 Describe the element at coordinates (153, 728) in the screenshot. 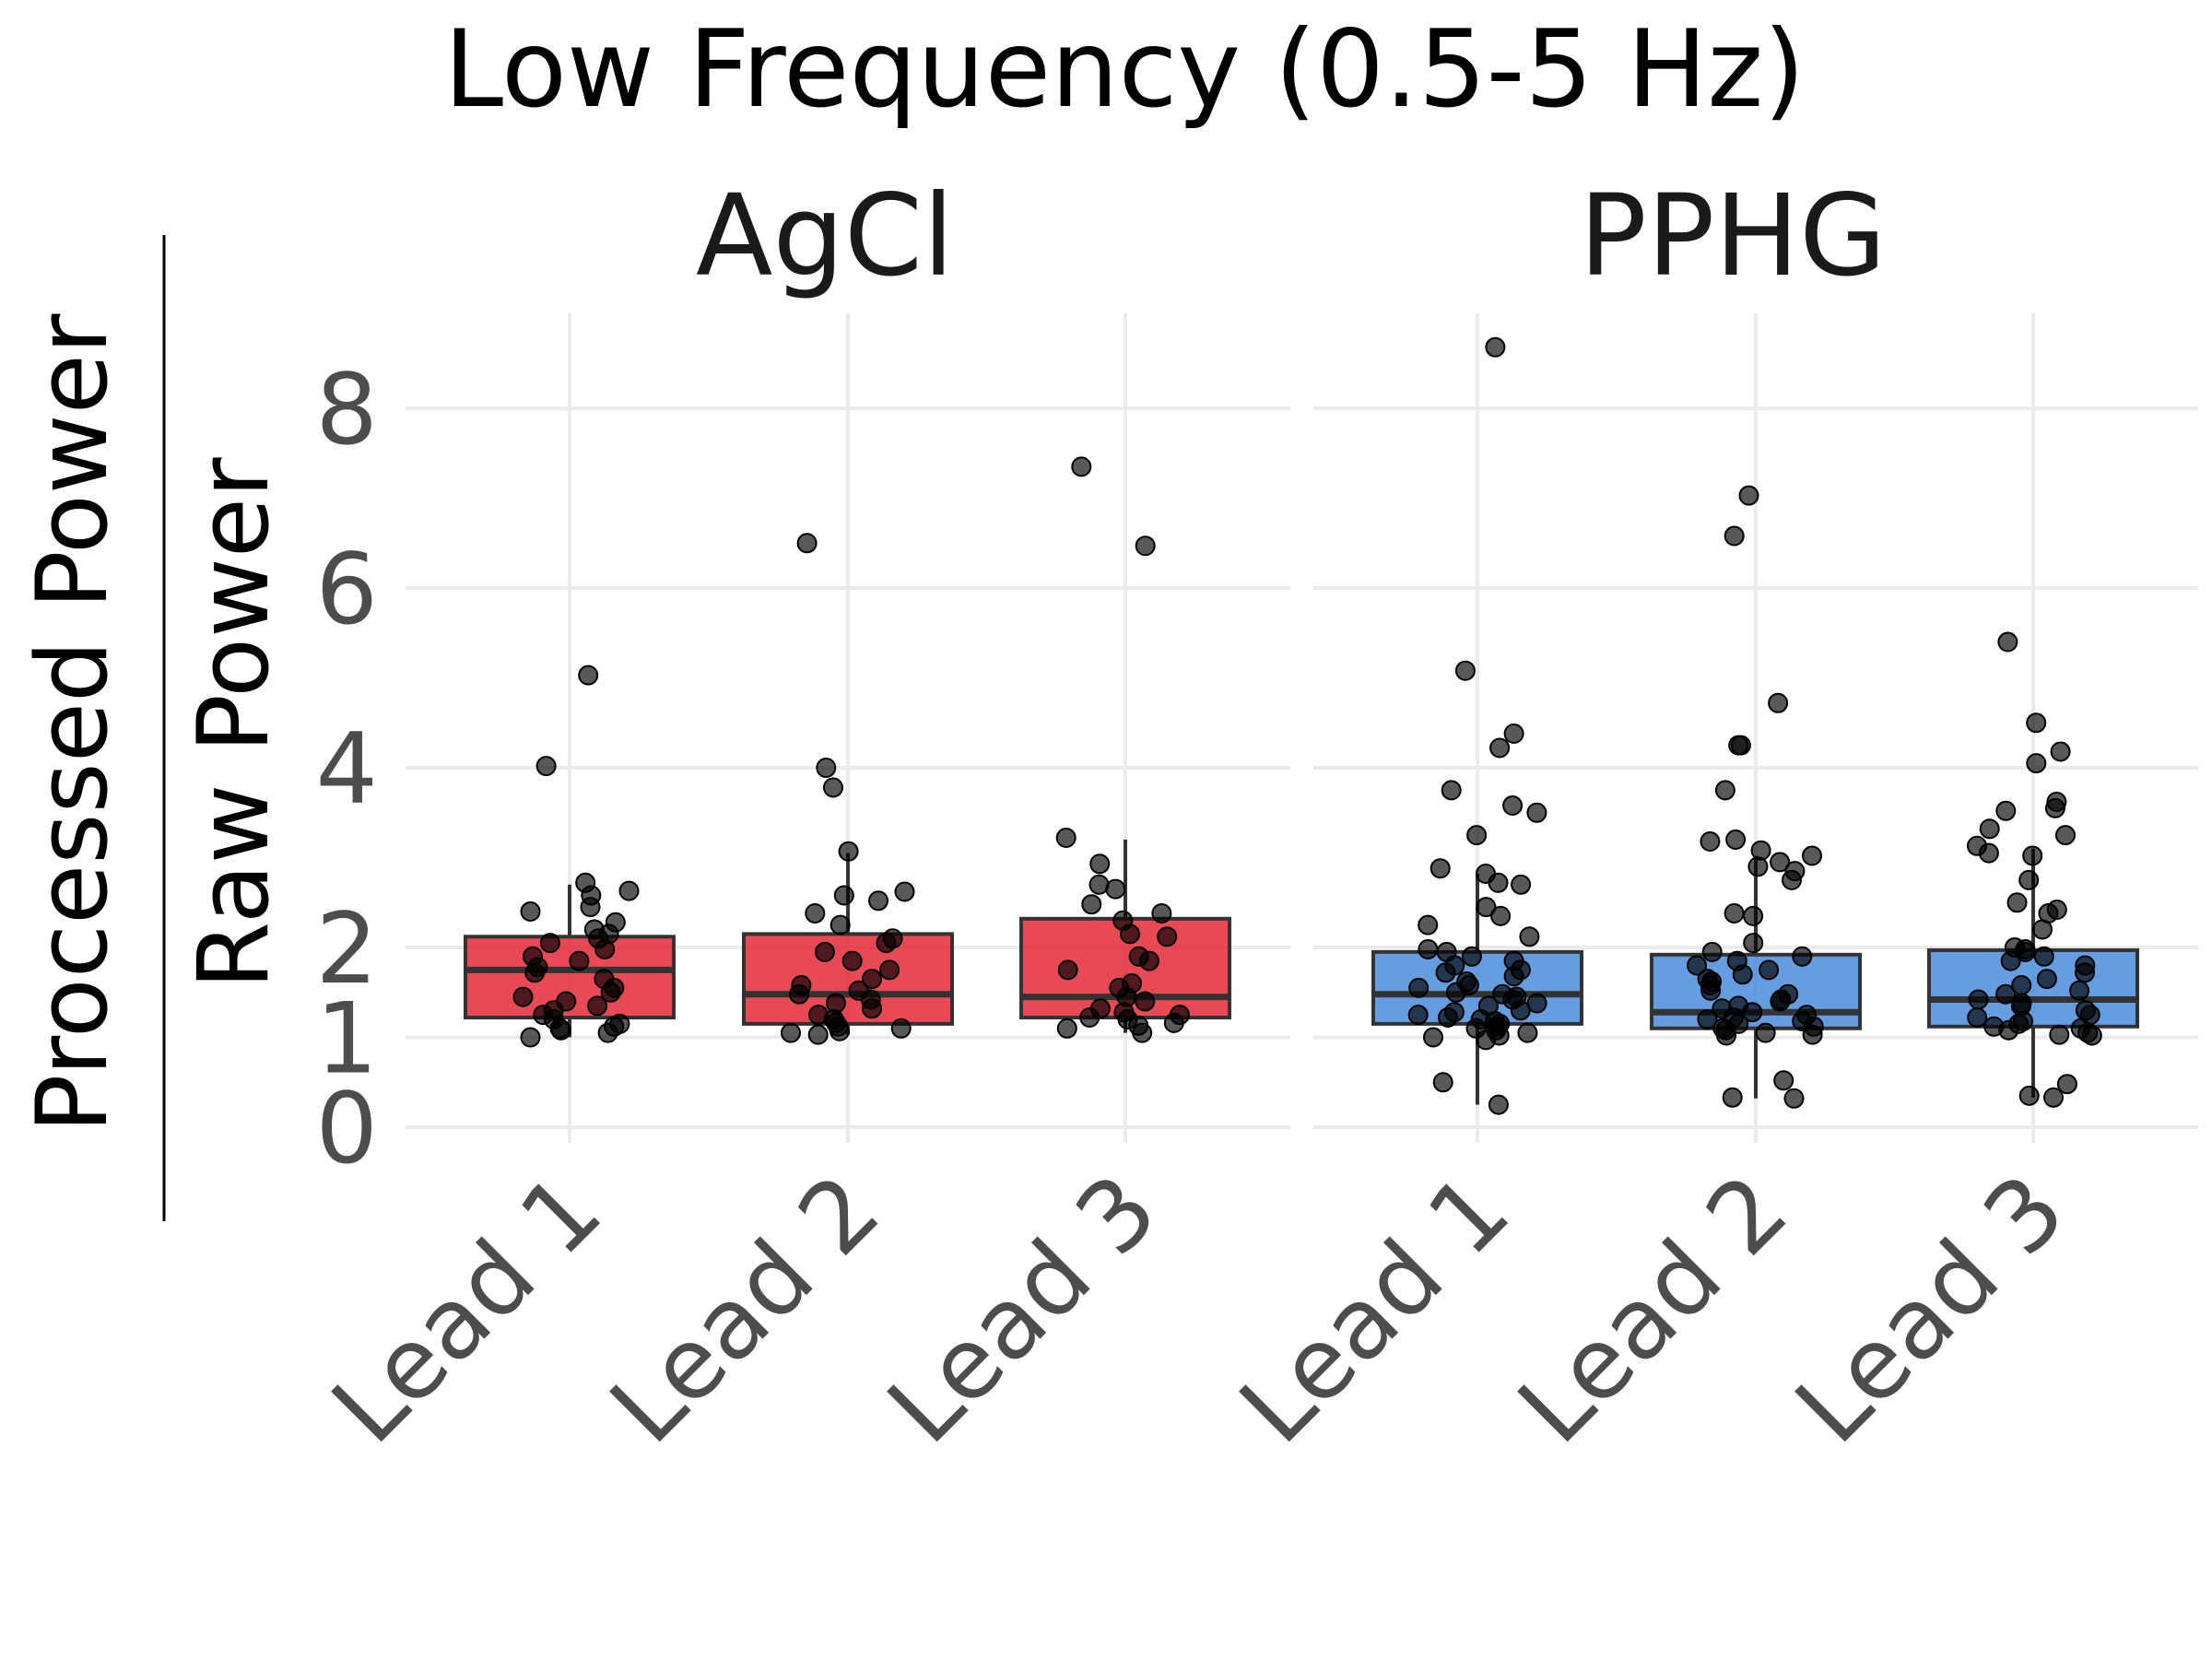

I see `y-axis-label: Processed Power Raw Power` at that location.